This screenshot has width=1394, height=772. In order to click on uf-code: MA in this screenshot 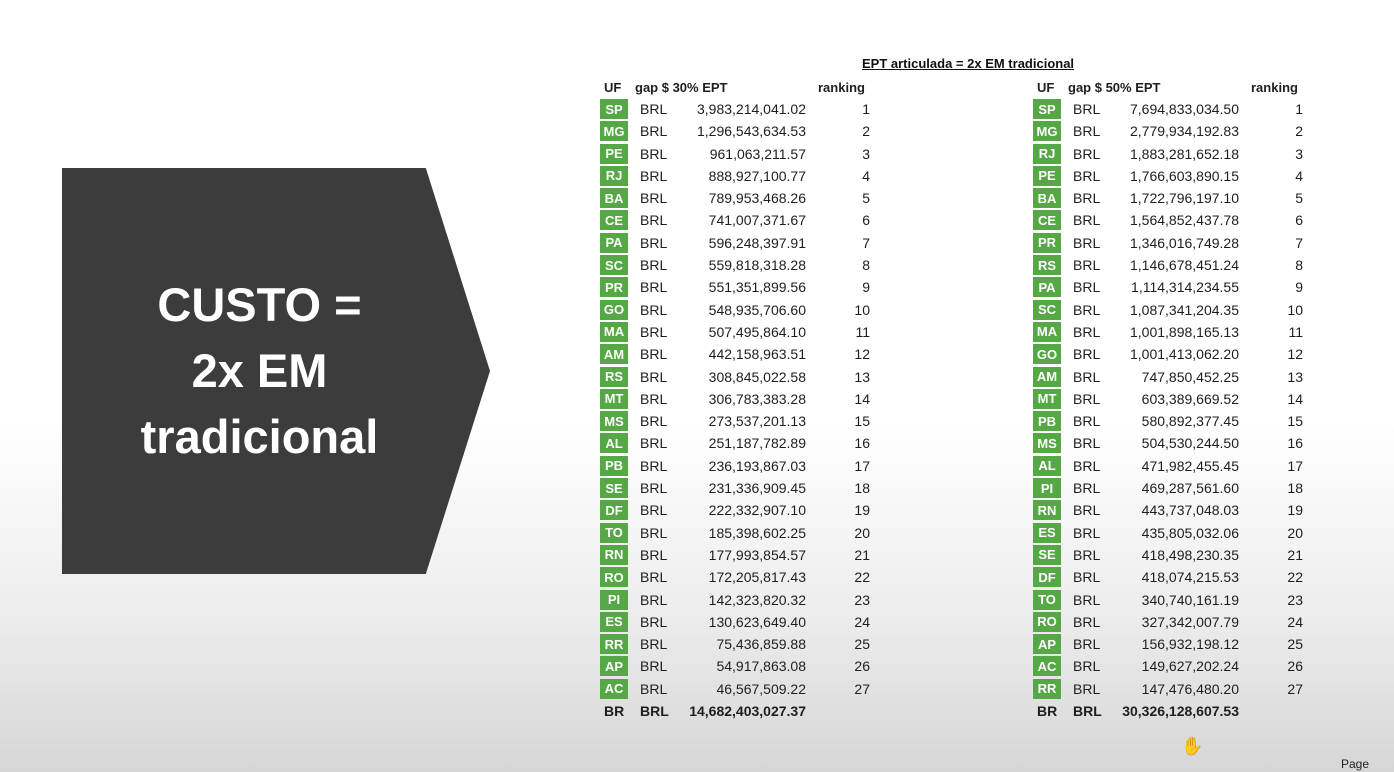, I will do `click(614, 331)`.